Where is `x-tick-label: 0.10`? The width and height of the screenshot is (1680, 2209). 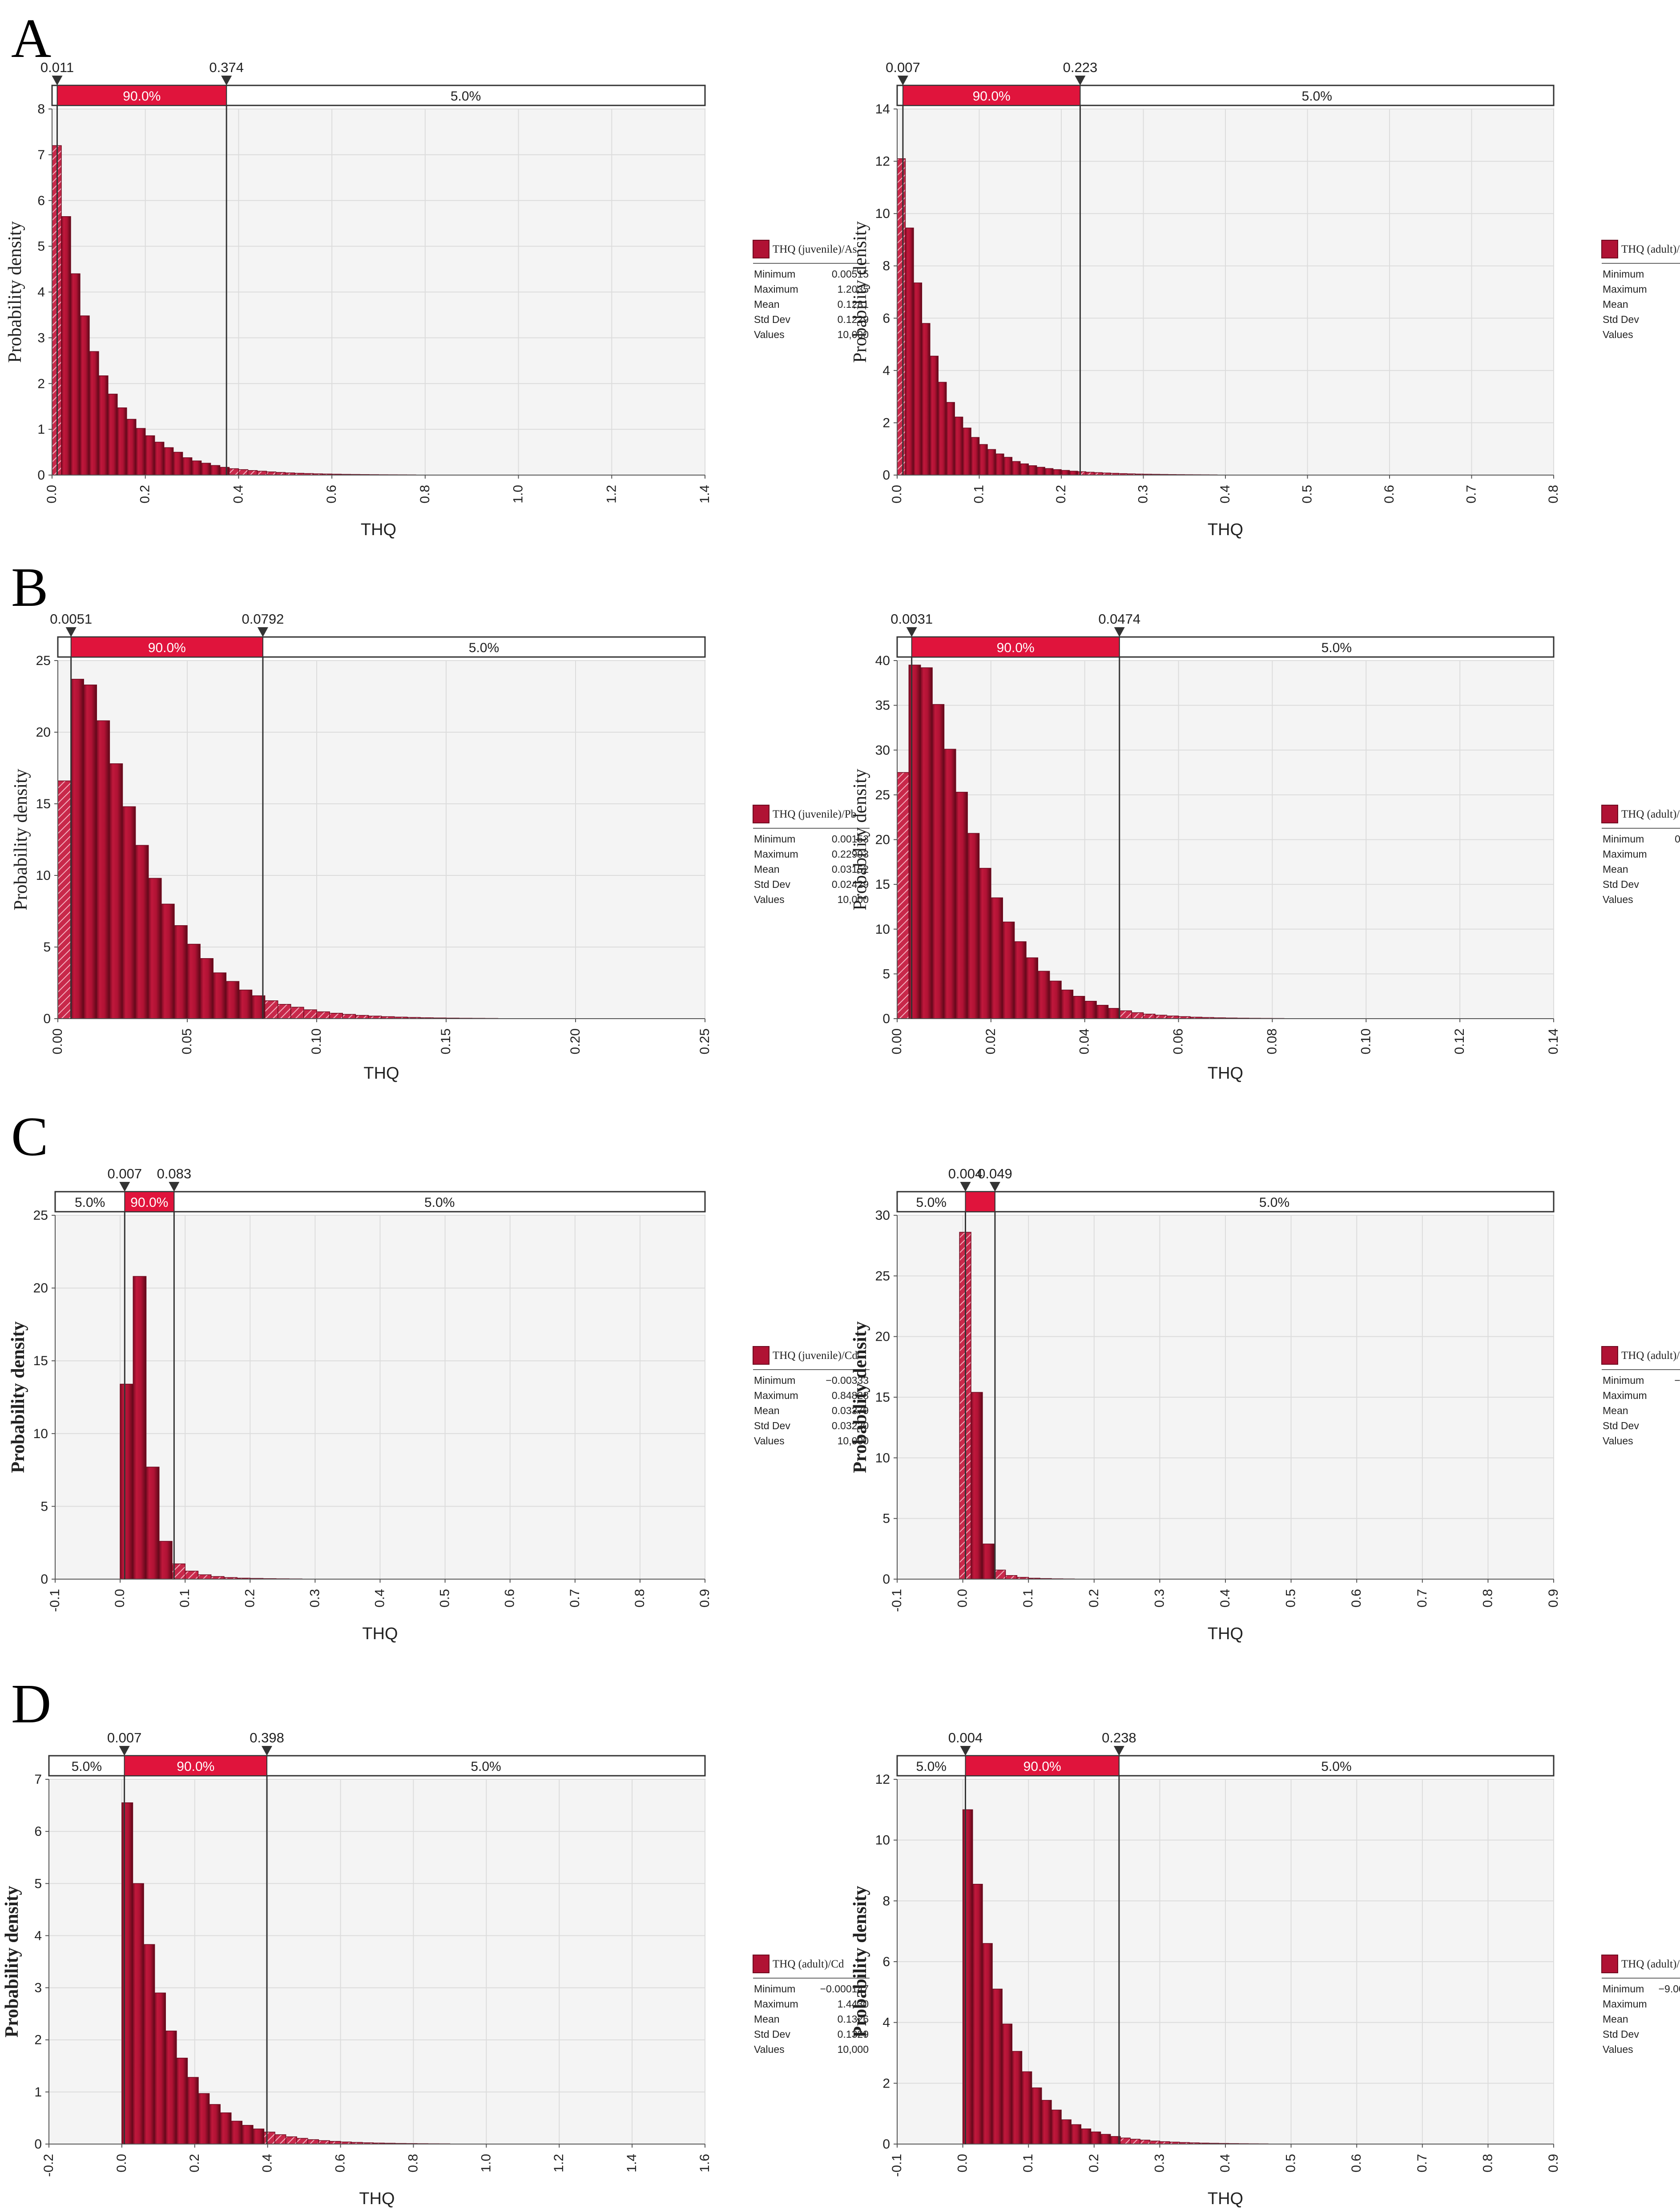 x-tick-label: 0.10 is located at coordinates (1365, 1041).